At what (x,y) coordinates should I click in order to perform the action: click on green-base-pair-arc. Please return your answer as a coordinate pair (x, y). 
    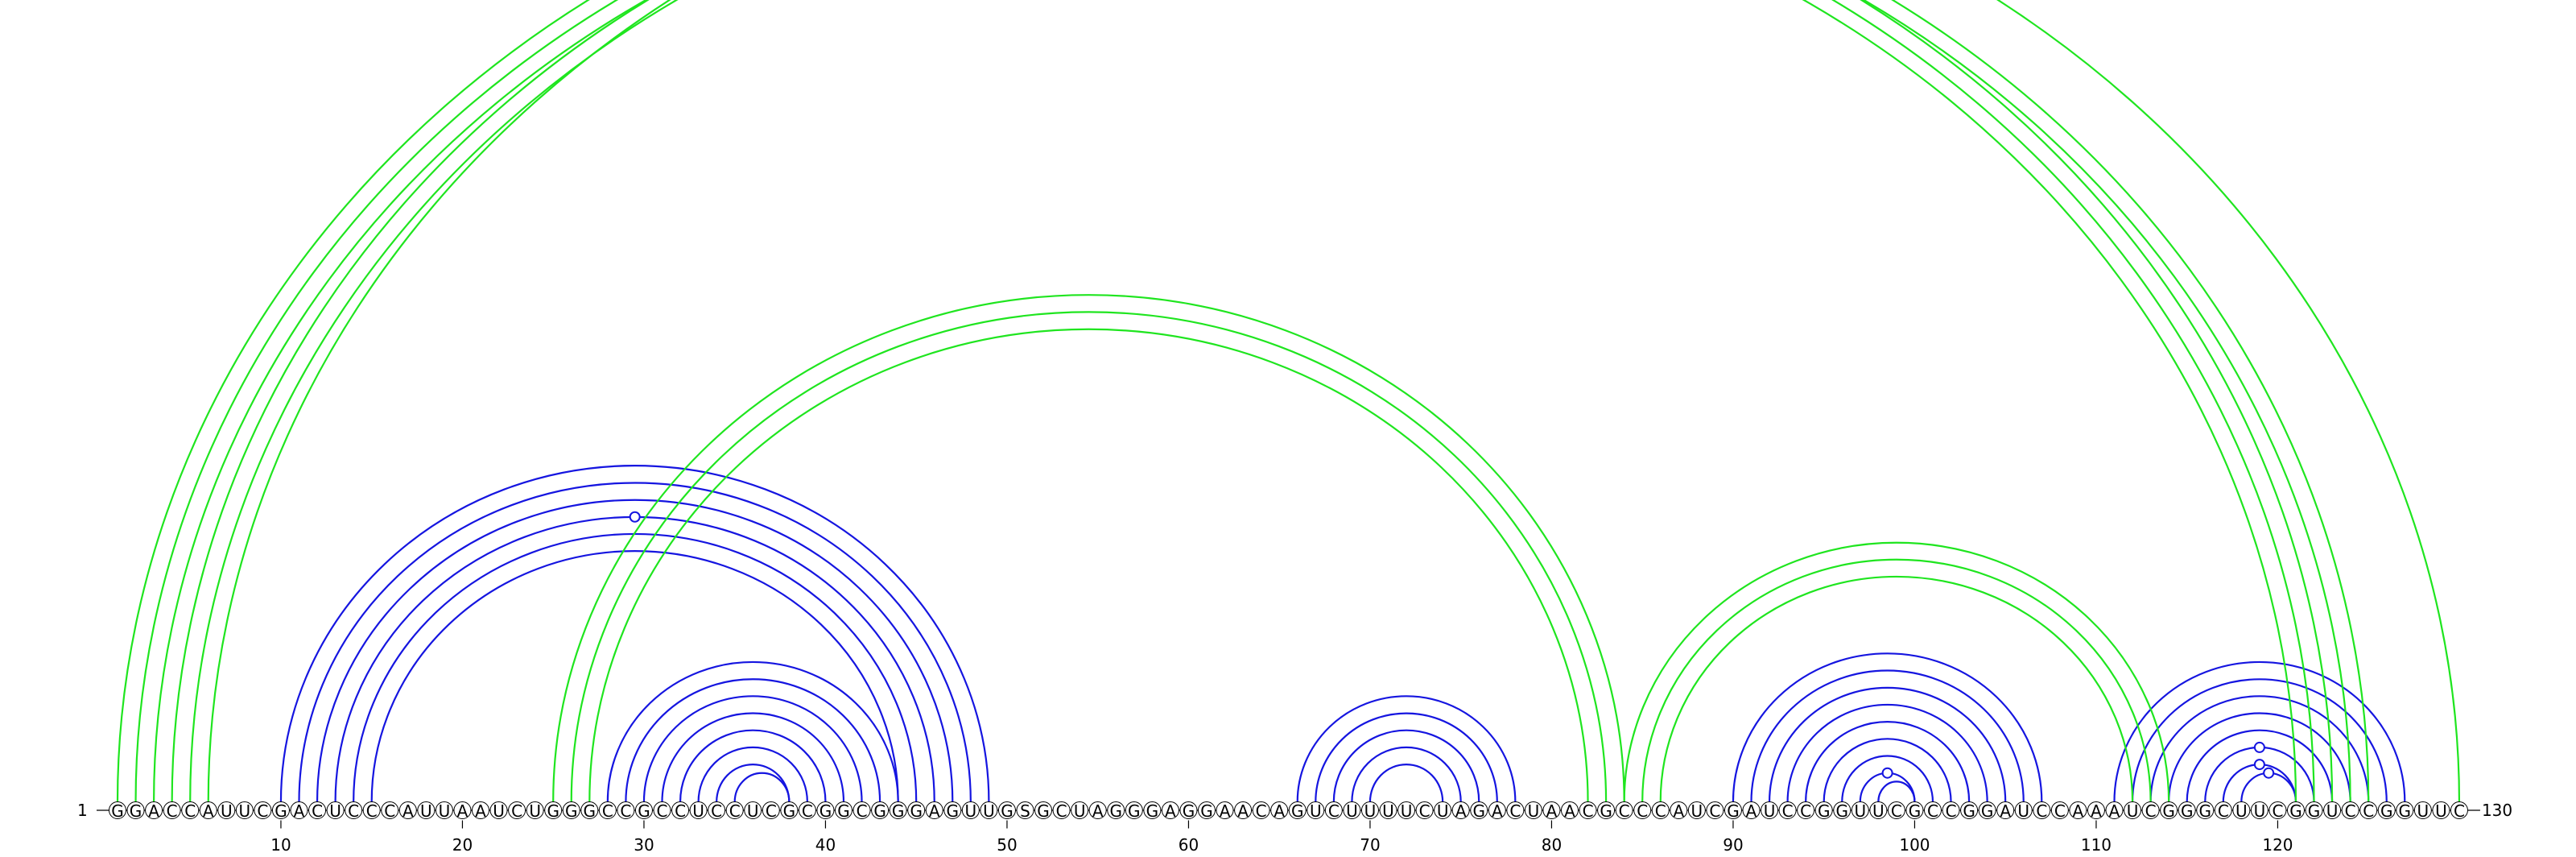
    Looking at the image, I should click on (1896, 671).